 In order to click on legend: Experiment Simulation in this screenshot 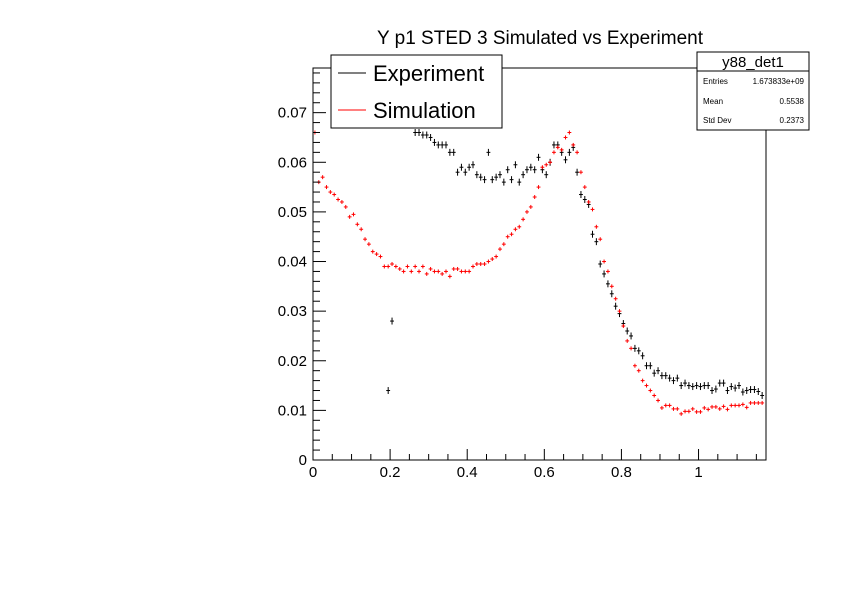, I will do `click(416, 91)`.